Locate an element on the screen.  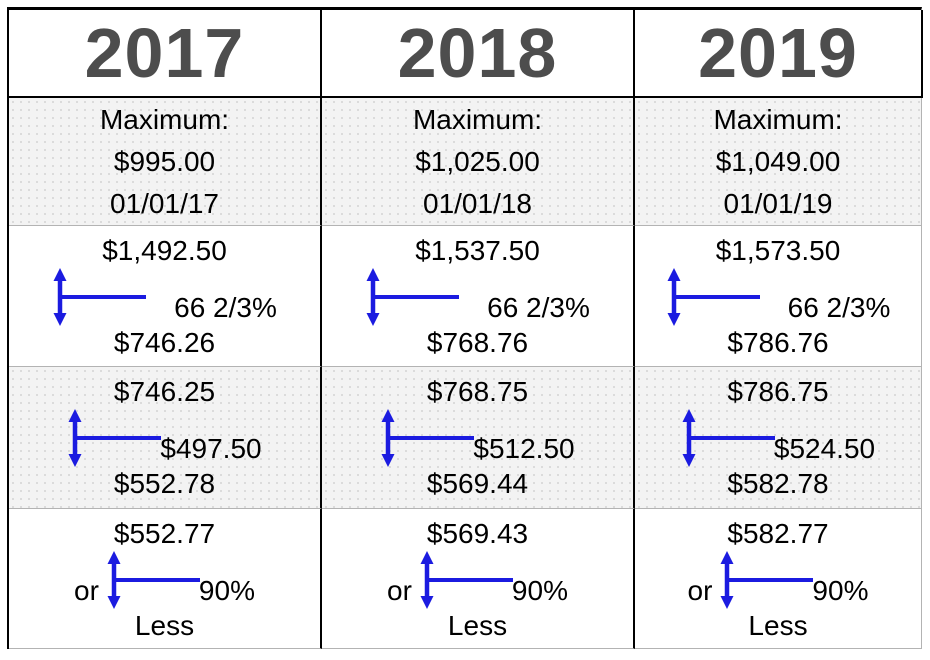
rate-label: $497.50 is located at coordinates (211, 448).